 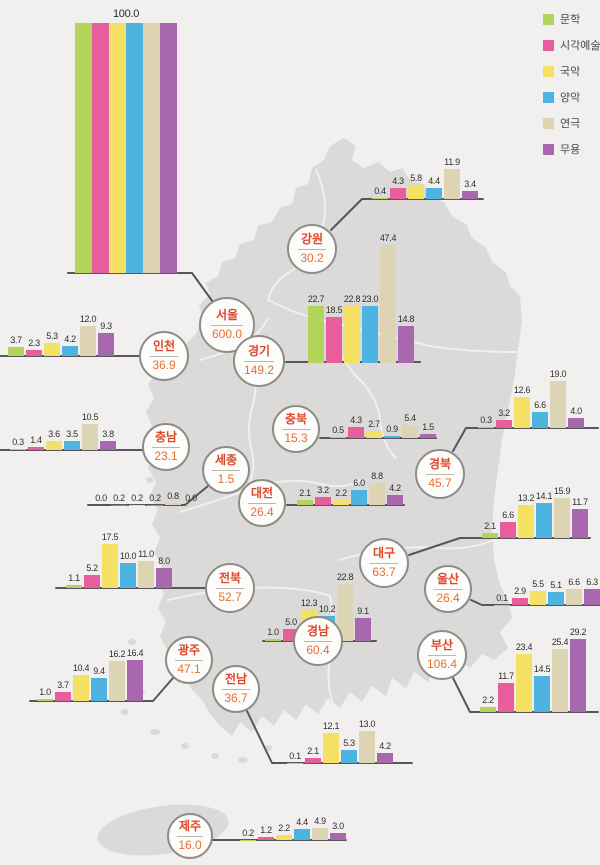 What do you see at coordinates (88, 319) in the screenshot?
I see `bar-value-label: 12.0` at bounding box center [88, 319].